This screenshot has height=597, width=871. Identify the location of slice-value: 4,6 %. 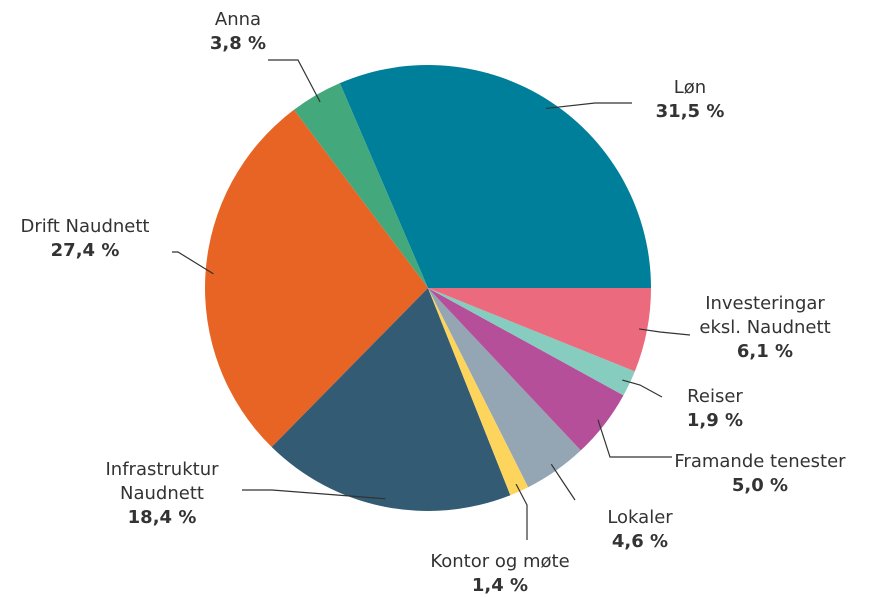
(640, 541).